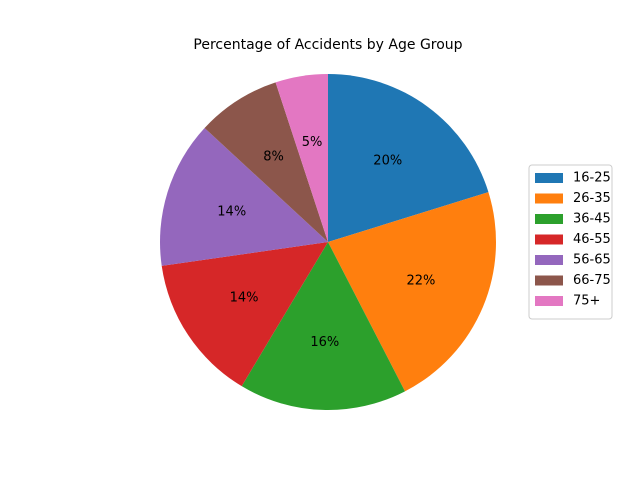 The height and width of the screenshot is (480, 640). Describe the element at coordinates (592, 239) in the screenshot. I see `legend-label-46-55: 46-55` at that location.